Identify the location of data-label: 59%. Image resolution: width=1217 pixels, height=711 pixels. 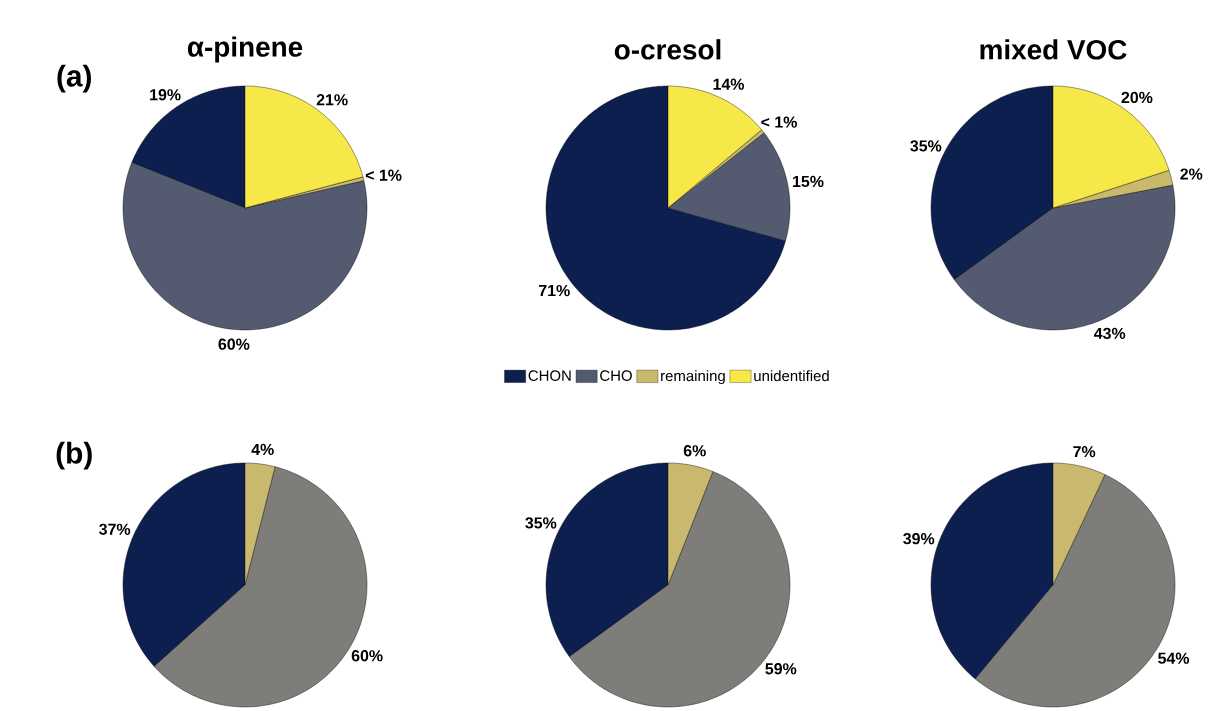
(781, 669).